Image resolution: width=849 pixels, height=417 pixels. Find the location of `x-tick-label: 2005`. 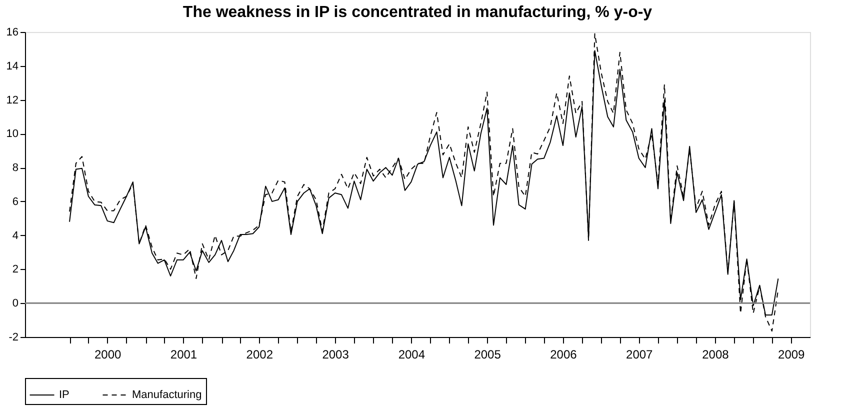

x-tick-label: 2005 is located at coordinates (488, 355).